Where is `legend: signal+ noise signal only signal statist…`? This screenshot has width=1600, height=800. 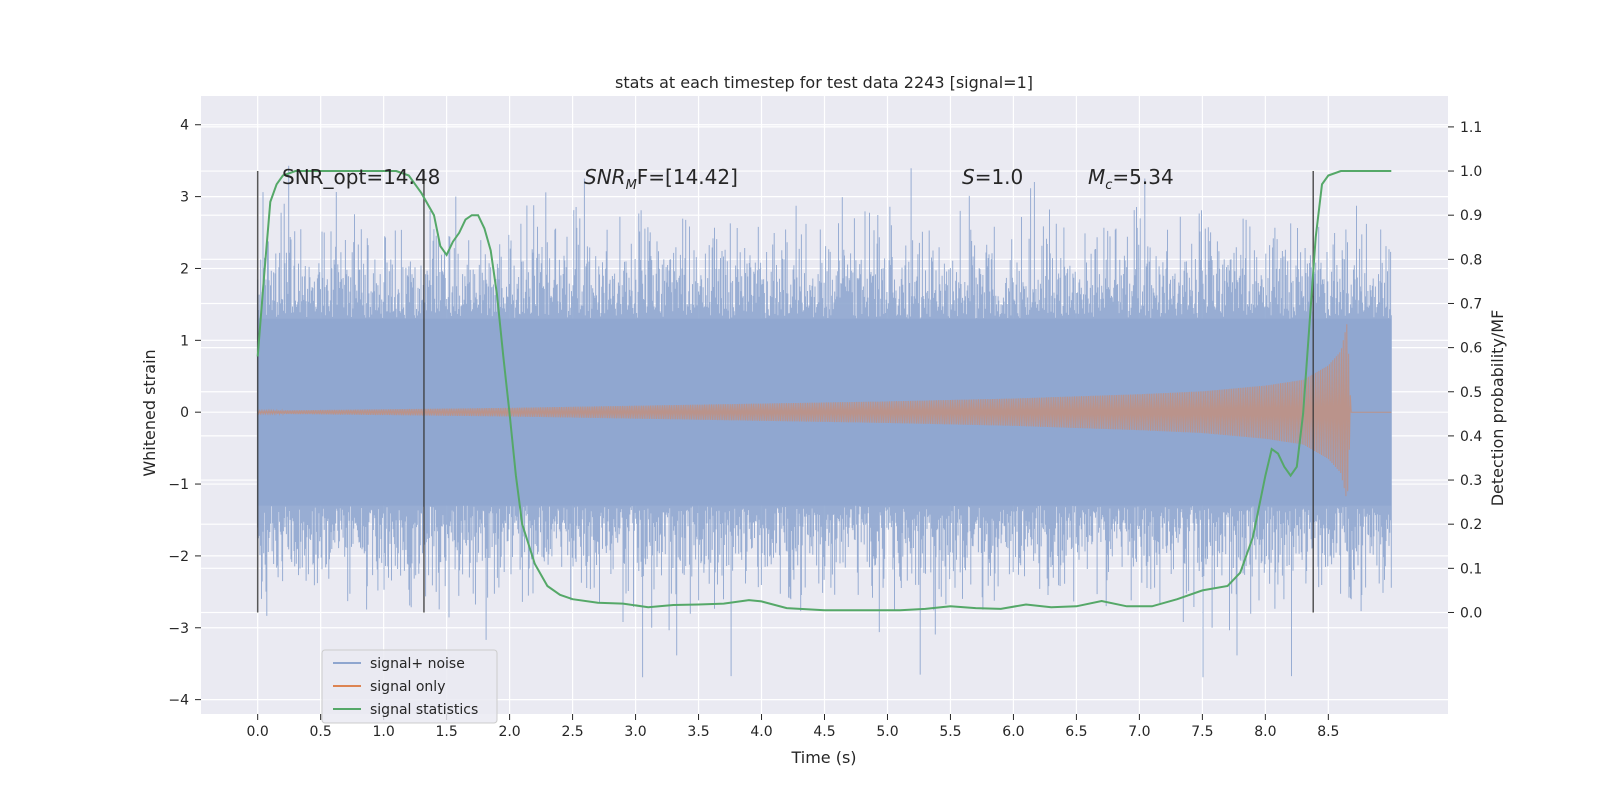 legend: signal+ noise signal only signal statist… is located at coordinates (409, 686).